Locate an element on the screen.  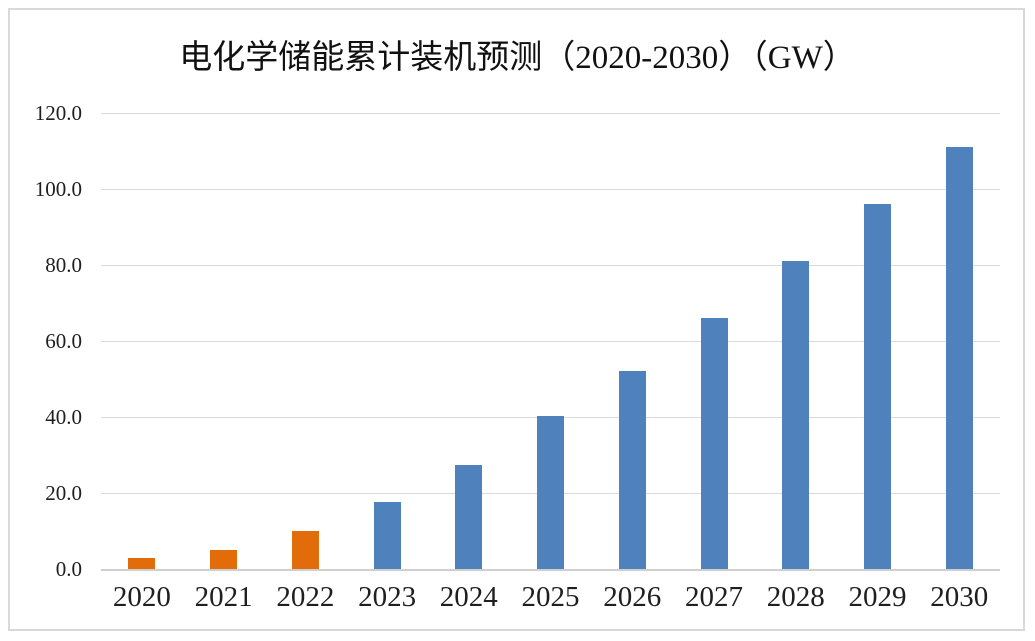
bar-slot-2020 is located at coordinates (142, 341).